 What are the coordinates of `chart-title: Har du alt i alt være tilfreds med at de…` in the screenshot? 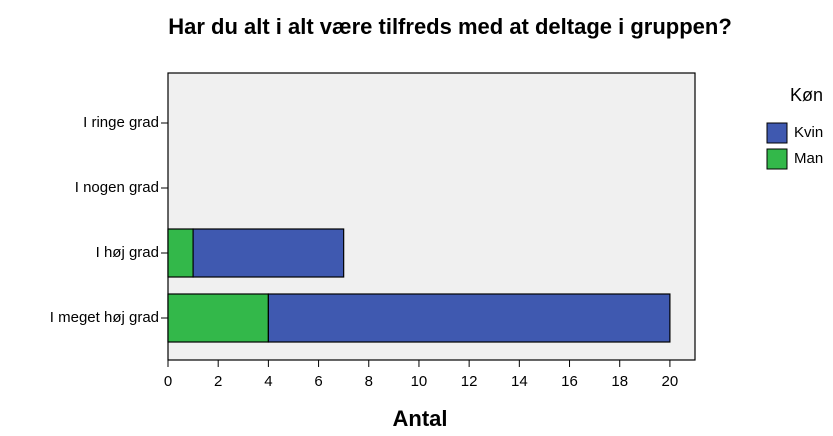 It's located at (450, 26).